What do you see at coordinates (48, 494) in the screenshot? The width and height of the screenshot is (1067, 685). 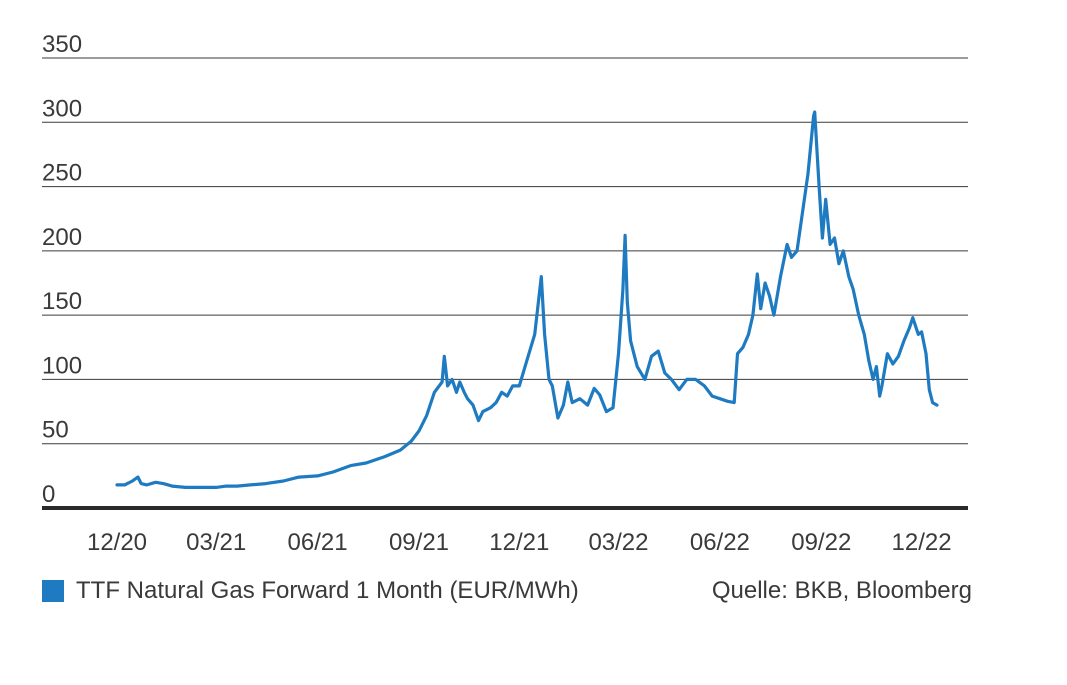 I see `y-tick-label-0: 0` at bounding box center [48, 494].